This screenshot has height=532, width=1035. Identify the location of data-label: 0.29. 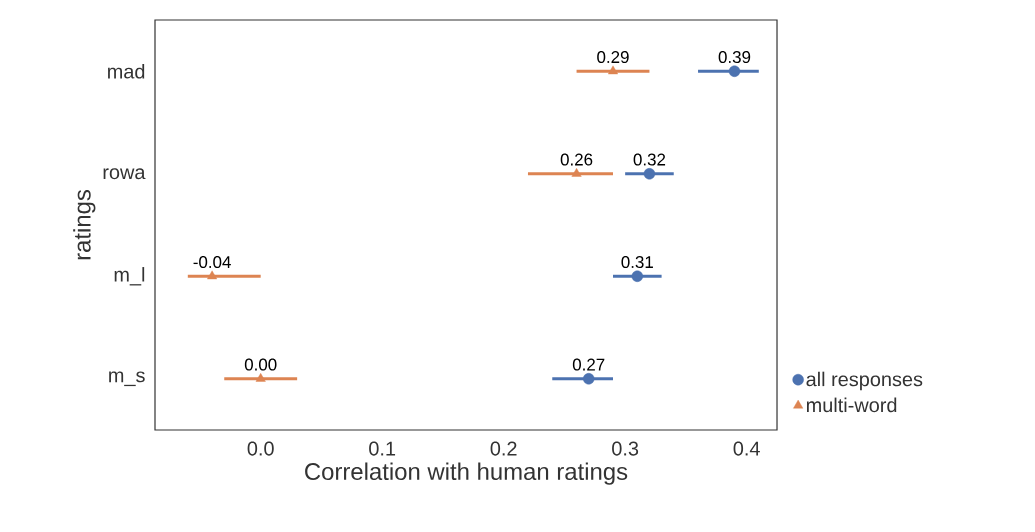
(613, 57).